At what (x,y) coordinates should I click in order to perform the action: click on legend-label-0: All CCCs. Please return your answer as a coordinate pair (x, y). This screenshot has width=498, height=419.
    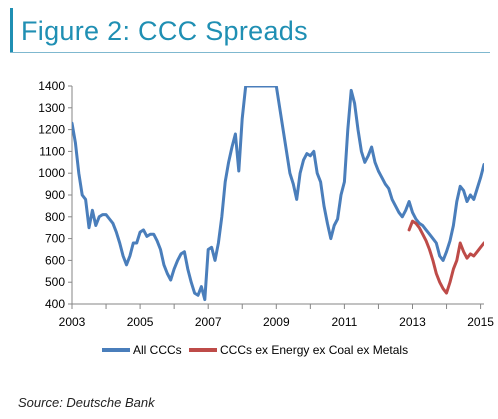
    Looking at the image, I should click on (157, 350).